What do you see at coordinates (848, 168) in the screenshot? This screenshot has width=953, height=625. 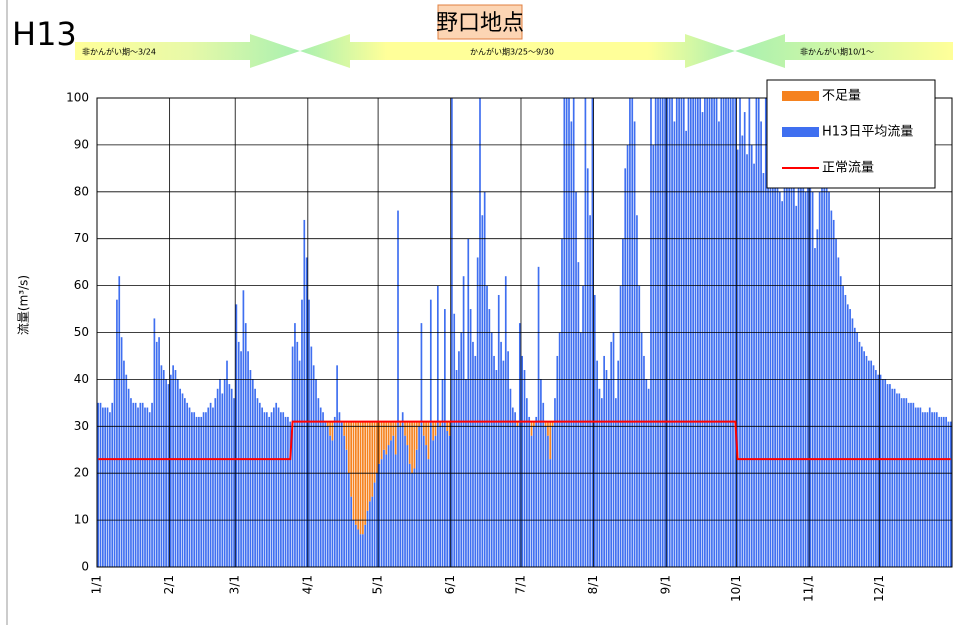 I see `legend-label: 正常流量` at bounding box center [848, 168].